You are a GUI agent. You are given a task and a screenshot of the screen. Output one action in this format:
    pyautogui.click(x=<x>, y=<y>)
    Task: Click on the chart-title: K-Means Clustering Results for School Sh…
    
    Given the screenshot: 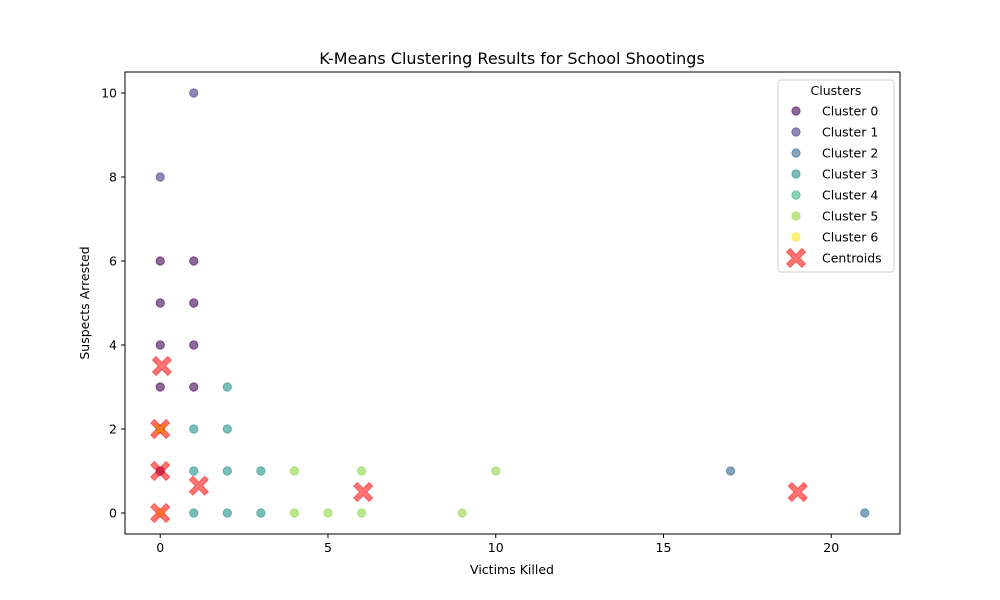 What is the action you would take?
    pyautogui.click(x=512, y=58)
    